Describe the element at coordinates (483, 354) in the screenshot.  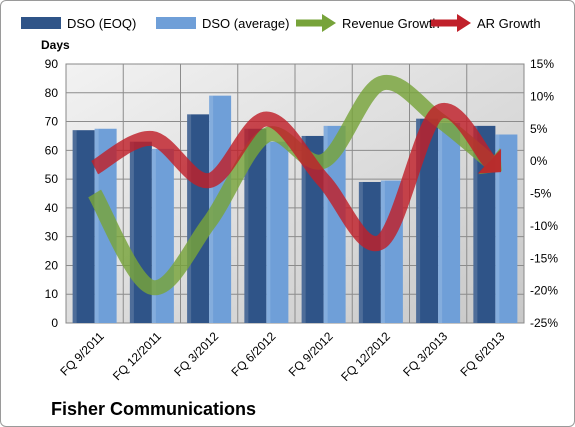
I see `x-tick-label: FQ 6/2013` at that location.